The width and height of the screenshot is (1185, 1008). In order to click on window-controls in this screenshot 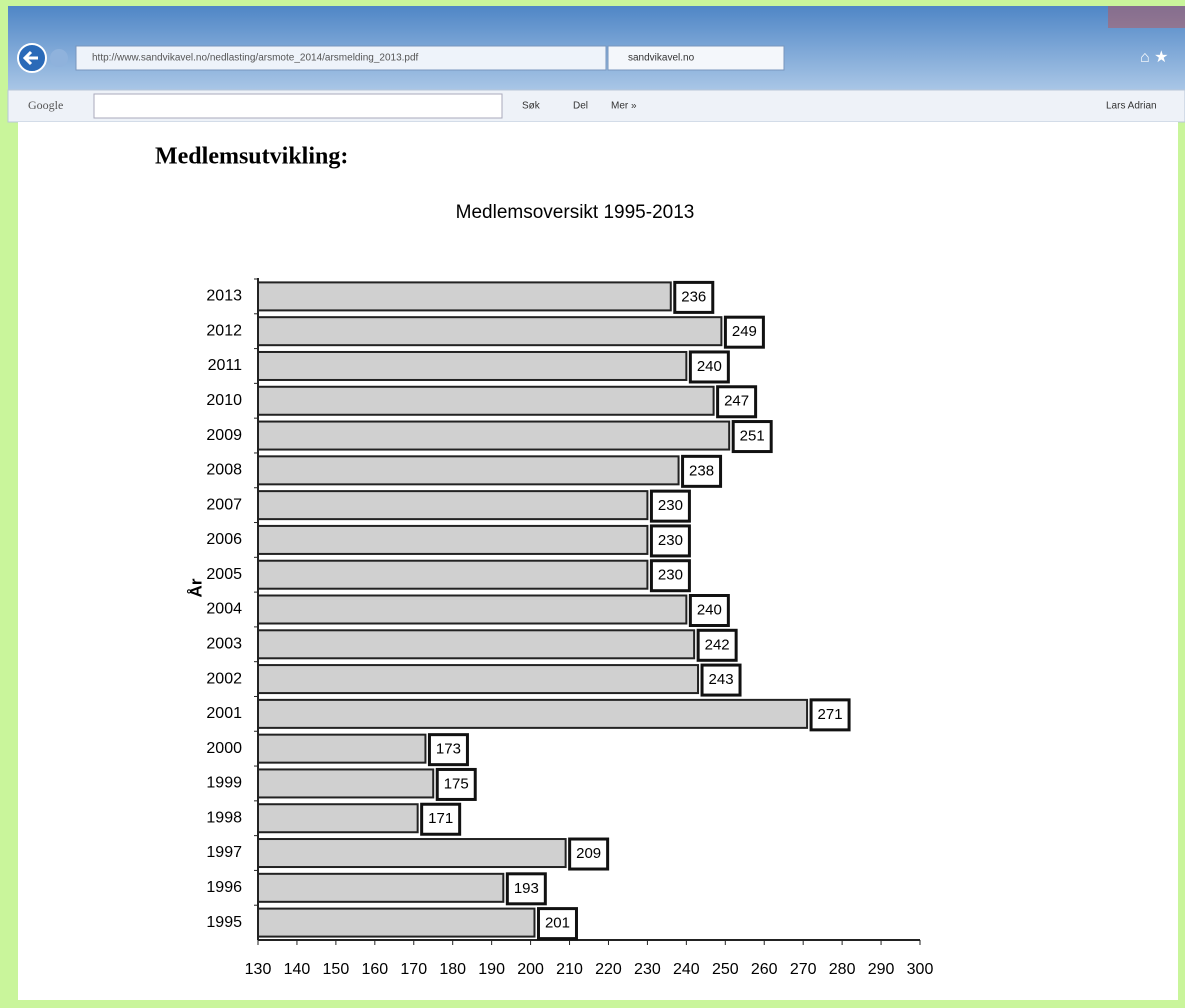, I will do `click(1146, 17)`.